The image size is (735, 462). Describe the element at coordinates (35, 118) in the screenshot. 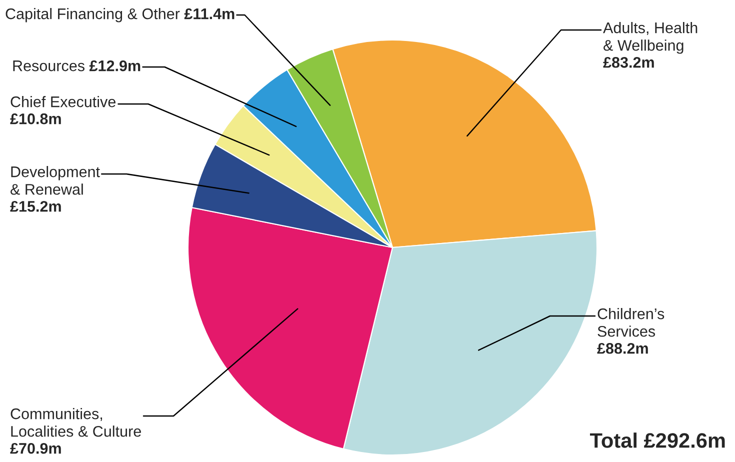

I see `data-label: £10.8m` at that location.